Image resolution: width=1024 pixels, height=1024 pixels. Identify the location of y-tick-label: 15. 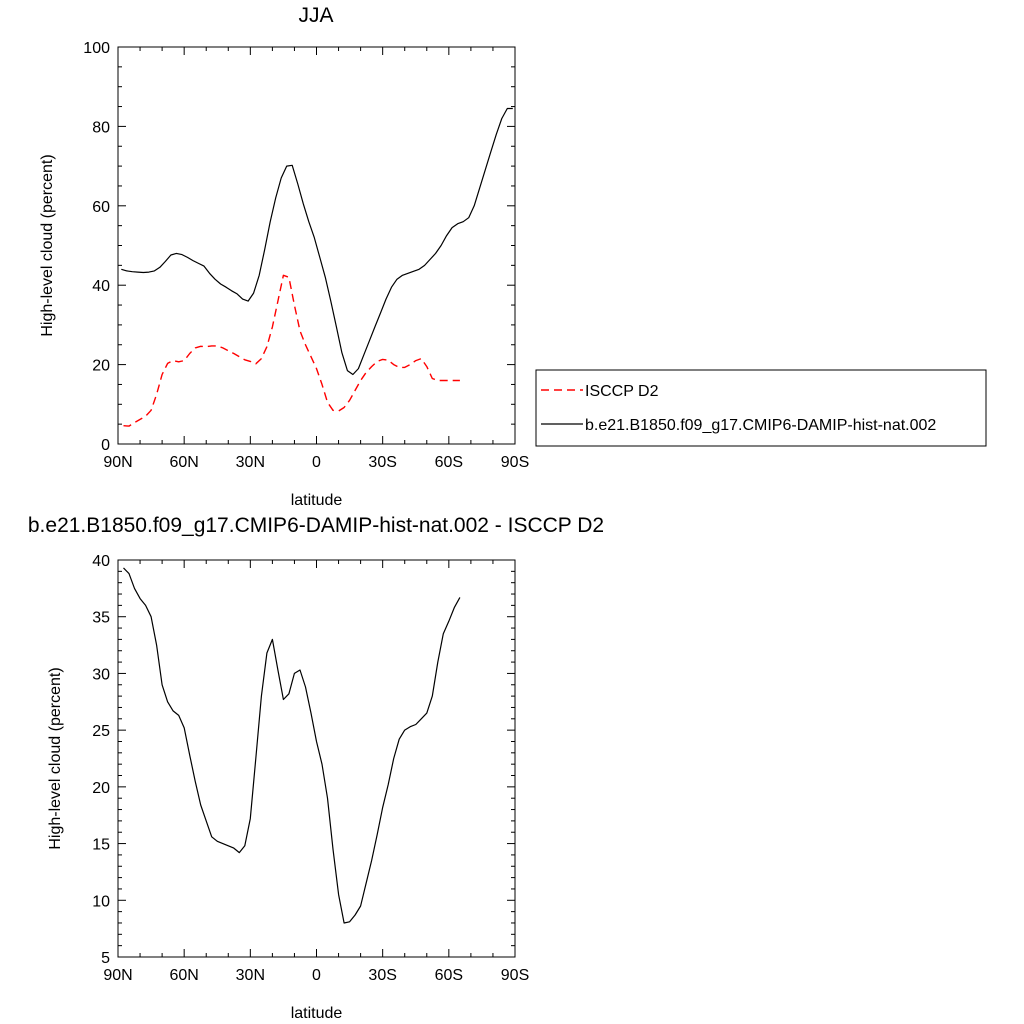
(101, 845).